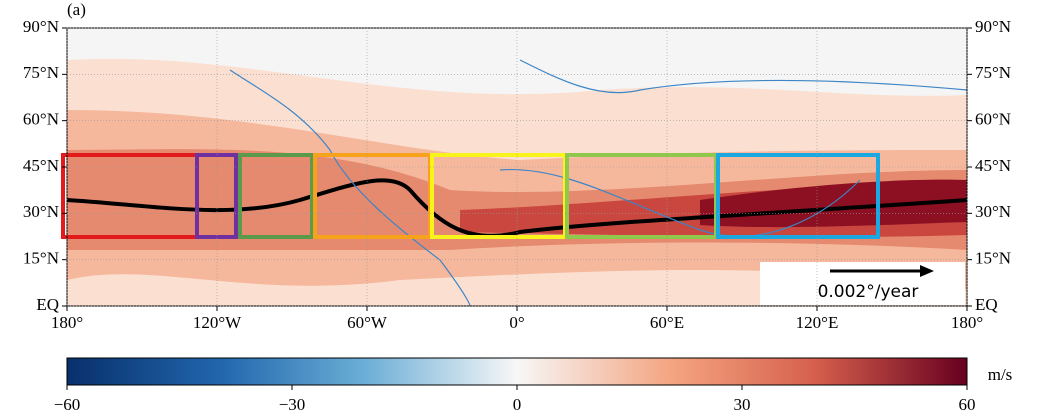 This screenshot has height=416, width=1039. Describe the element at coordinates (1000, 374) in the screenshot. I see `colorbar-unit: m/s` at that location.